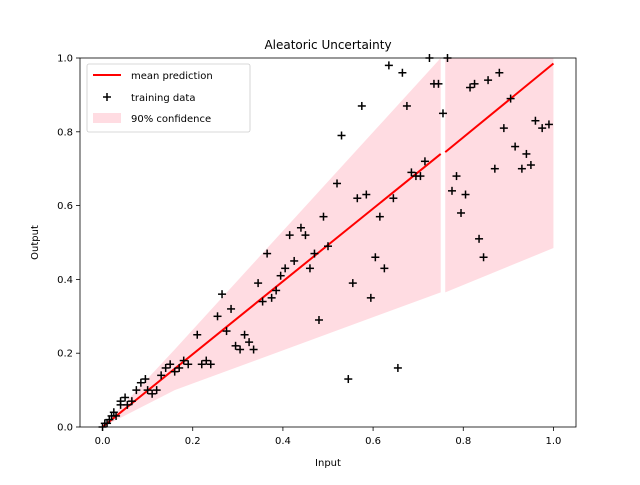 This screenshot has width=640, height=485. What do you see at coordinates (328, 463) in the screenshot?
I see `x-axis-label: Input` at bounding box center [328, 463].